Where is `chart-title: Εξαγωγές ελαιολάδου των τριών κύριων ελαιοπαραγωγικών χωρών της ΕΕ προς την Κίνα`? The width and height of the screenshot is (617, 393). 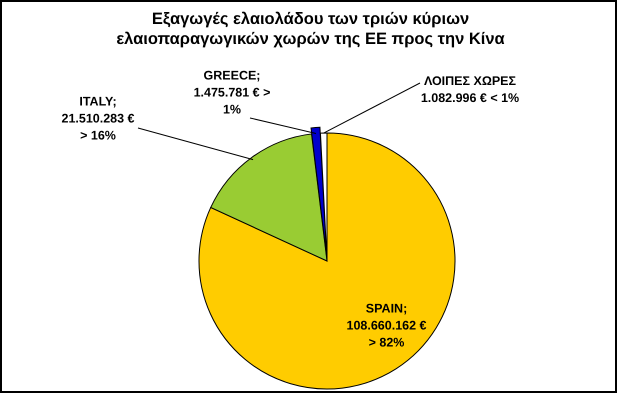 chart-title: Εξαγωγές ελαιολάδου των τριών κύριων ελαιοπαραγωγικών χωρών της ΕΕ προς την Κίνα is located at coordinates (310, 29).